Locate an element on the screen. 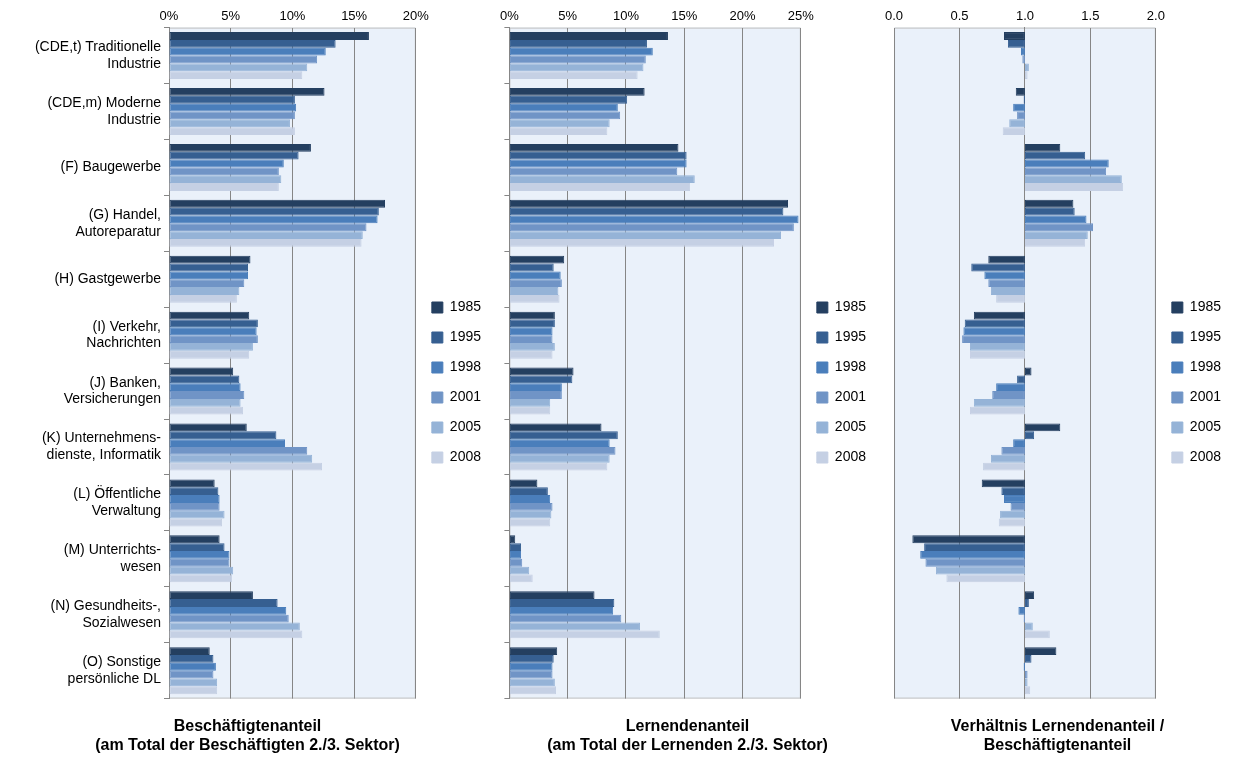 The image size is (1239, 762). y-tick-label: (J) Banken, Versicherungen is located at coordinates (112, 390).